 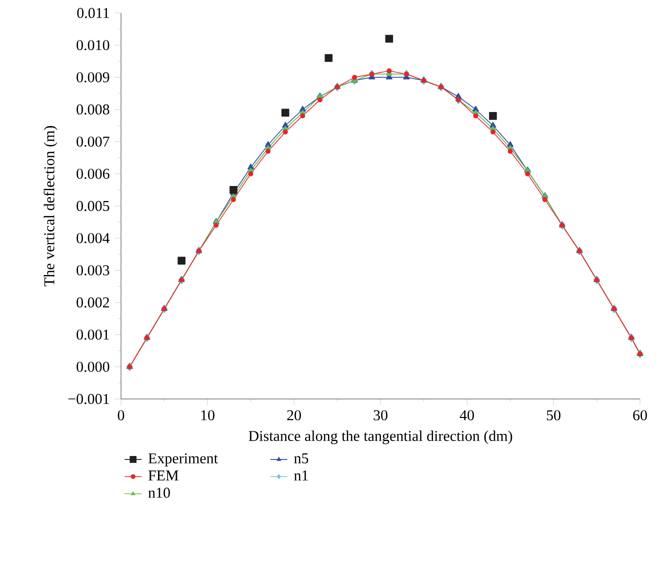 What do you see at coordinates (51, 206) in the screenshot?
I see `y-axis-title: The vertical deflection (m)` at bounding box center [51, 206].